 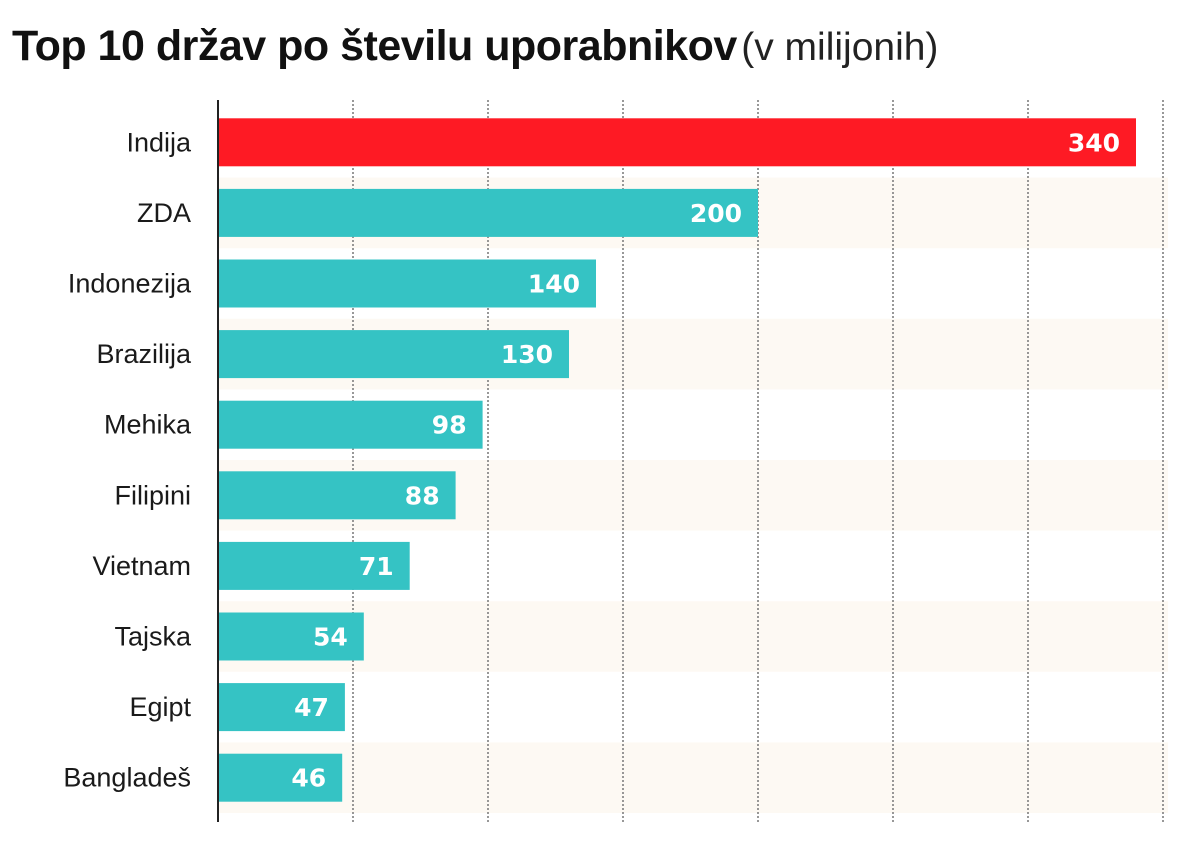 I want to click on category-label: Bangladeš, so click(x=127, y=778).